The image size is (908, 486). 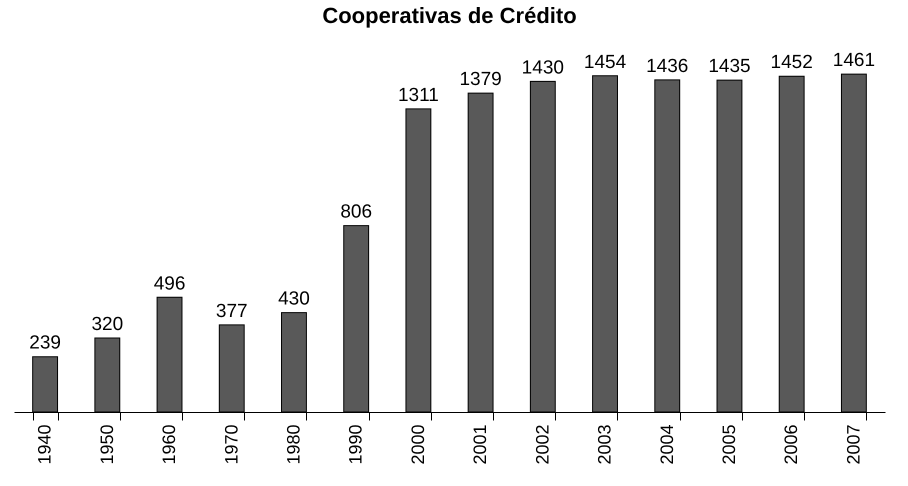 What do you see at coordinates (293, 444) in the screenshot?
I see `x-tick-label: 1980` at bounding box center [293, 444].